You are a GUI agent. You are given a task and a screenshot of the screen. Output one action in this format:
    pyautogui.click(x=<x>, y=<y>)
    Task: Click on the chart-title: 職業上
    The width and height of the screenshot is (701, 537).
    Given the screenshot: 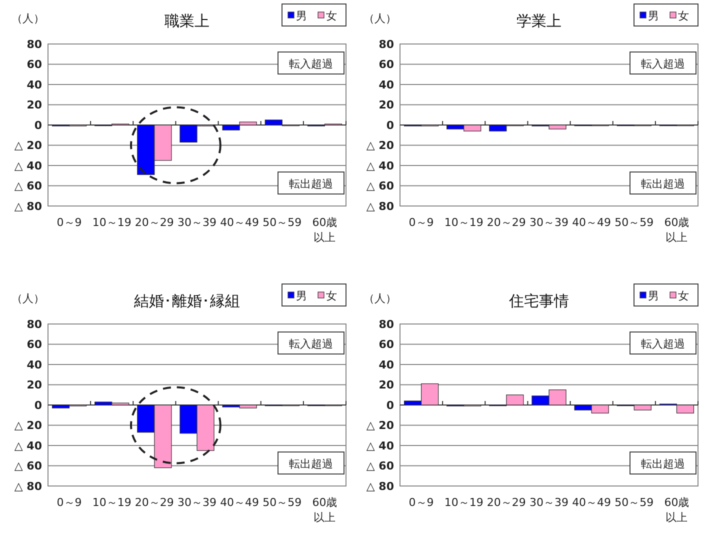 What is the action you would take?
    pyautogui.click(x=187, y=21)
    